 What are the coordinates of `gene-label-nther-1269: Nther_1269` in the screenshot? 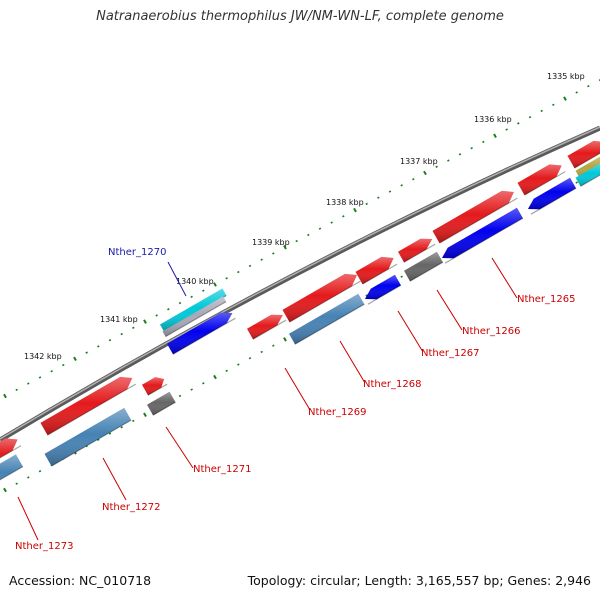 It's located at (337, 412).